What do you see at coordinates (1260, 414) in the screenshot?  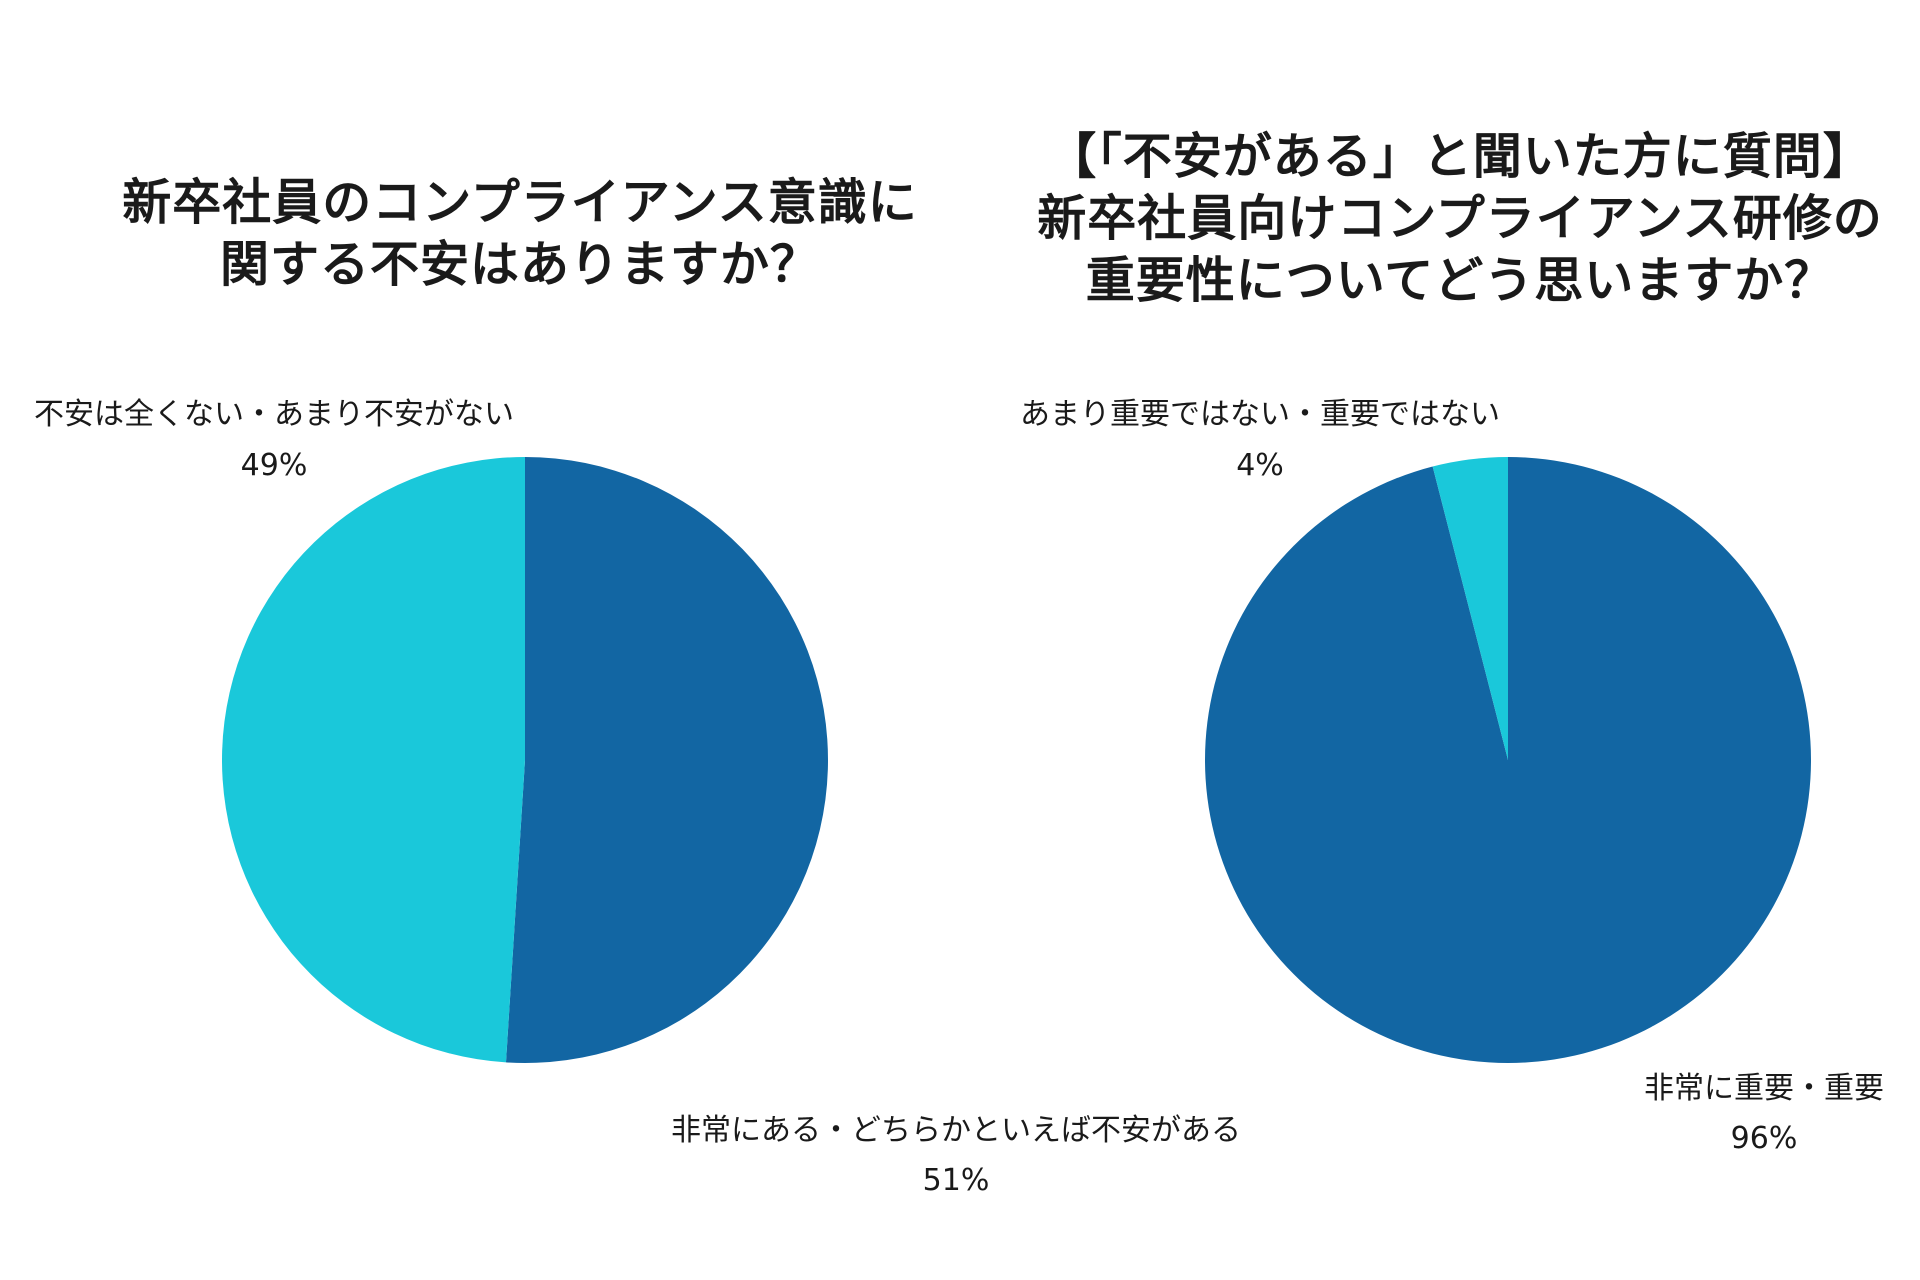 I see `label-right-not-important: あまり重要ではない・重要ではない` at bounding box center [1260, 414].